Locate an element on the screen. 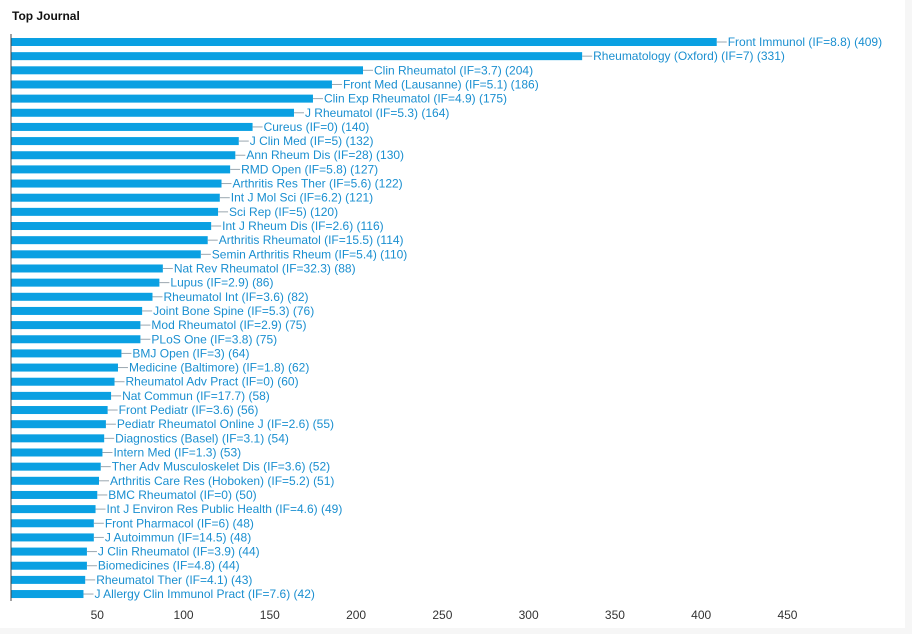 This screenshot has height=634, width=912. bar-label: Biomedicines (IF=4.8) (44) is located at coordinates (169, 566).